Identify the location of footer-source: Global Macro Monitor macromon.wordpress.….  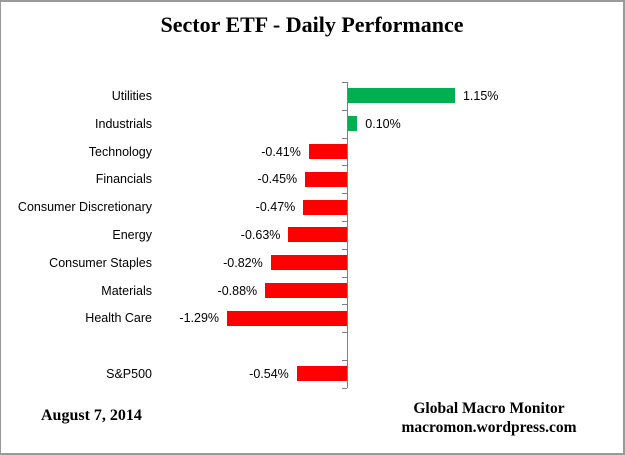
(489, 418).